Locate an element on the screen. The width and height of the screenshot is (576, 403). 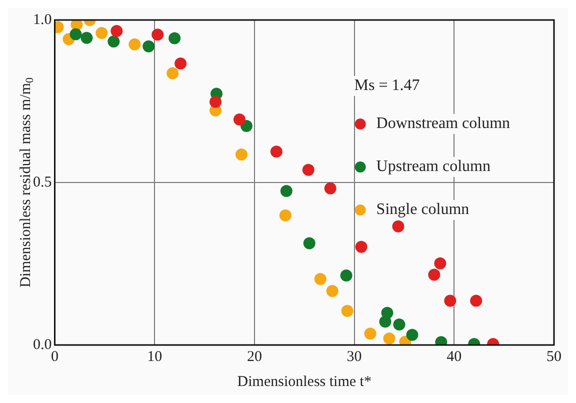
legend-label: Downstream column is located at coordinates (443, 123).